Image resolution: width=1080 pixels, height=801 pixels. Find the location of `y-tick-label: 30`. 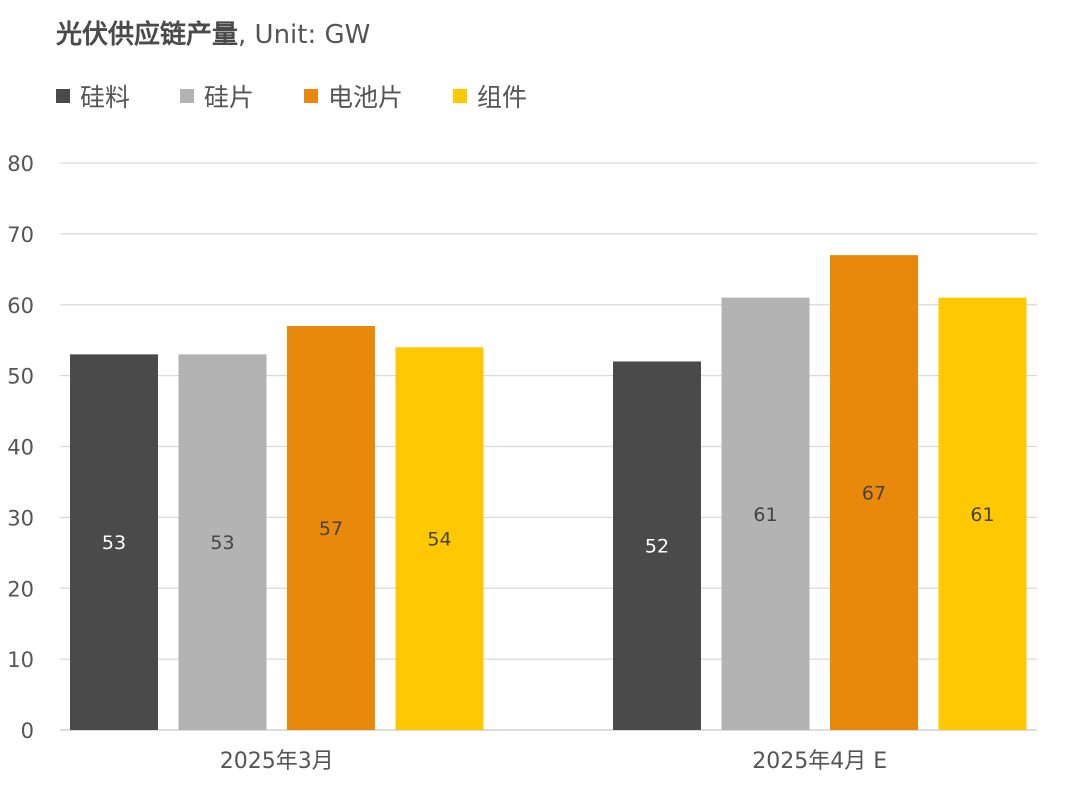

y-tick-label: 30 is located at coordinates (20, 518).